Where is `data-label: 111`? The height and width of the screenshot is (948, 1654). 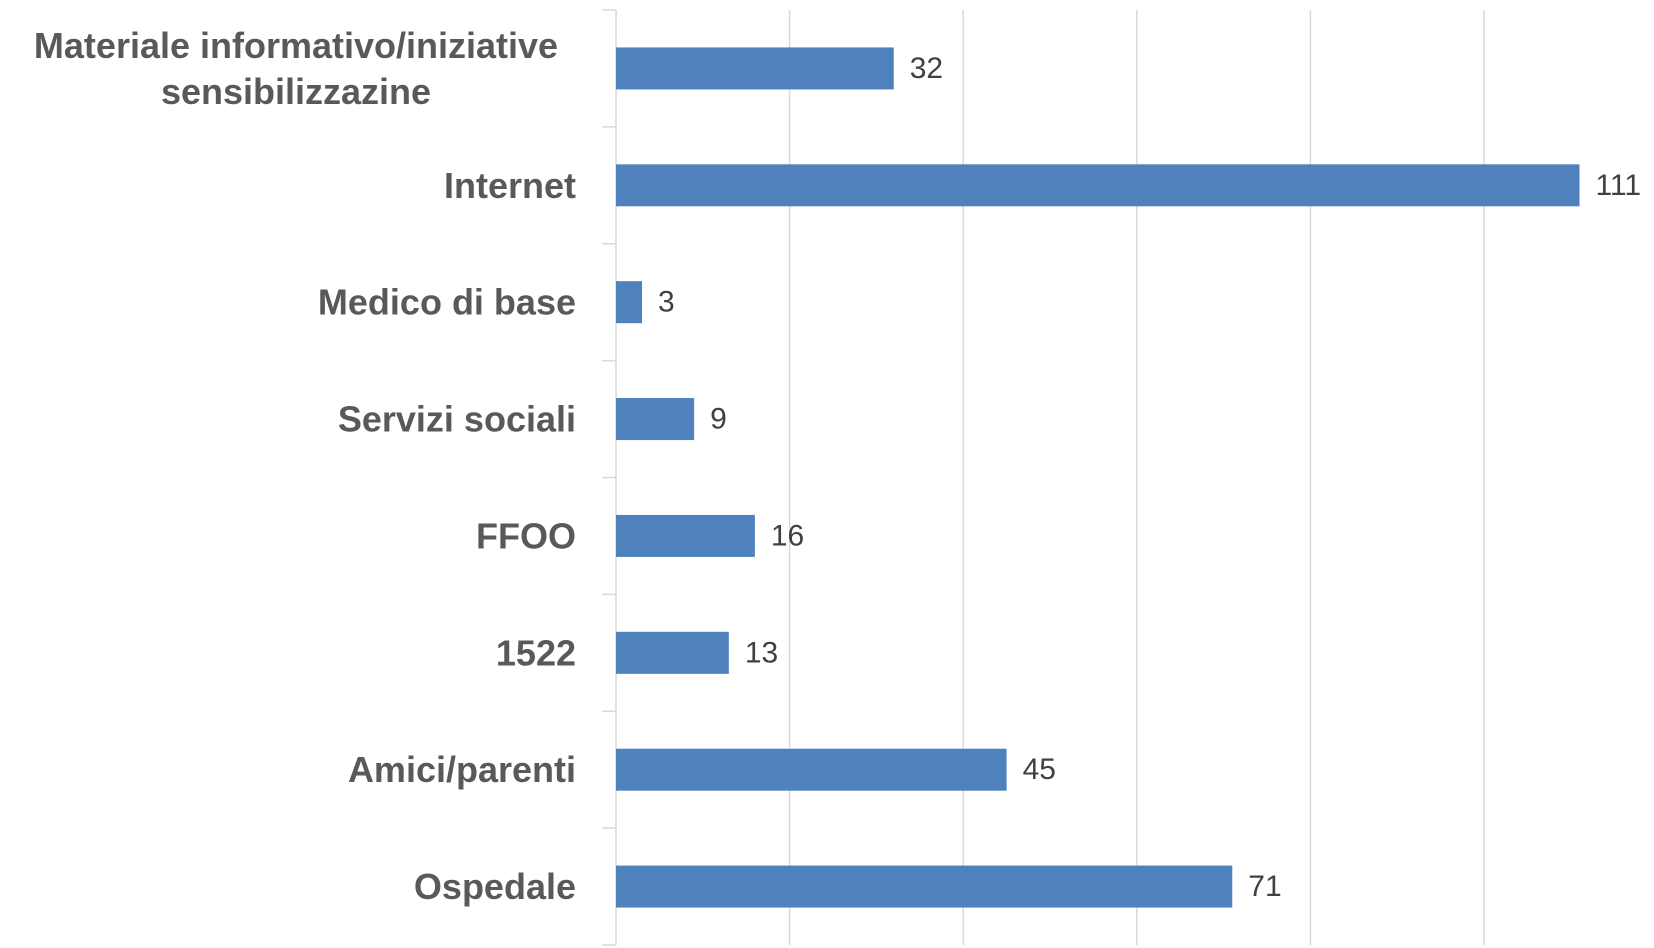
data-label: 111 is located at coordinates (1618, 185).